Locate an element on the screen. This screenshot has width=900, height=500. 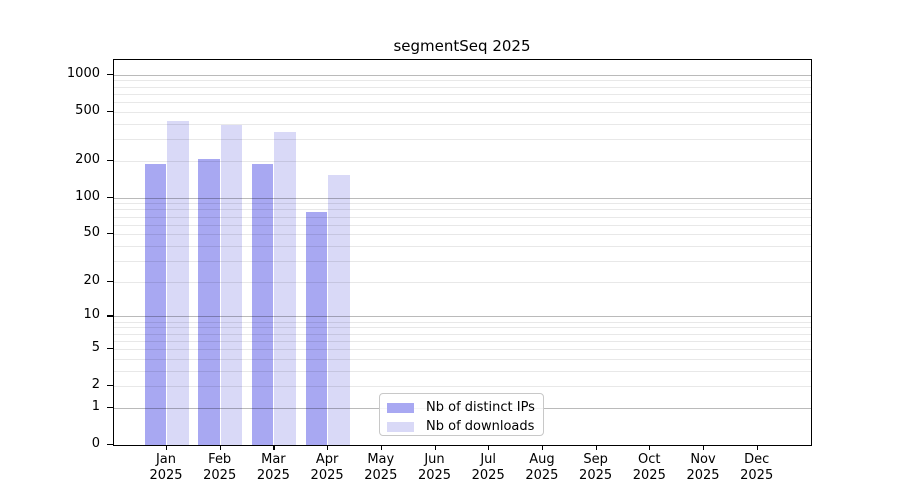
bar-nb-of-downloads-apr is located at coordinates (339, 310).